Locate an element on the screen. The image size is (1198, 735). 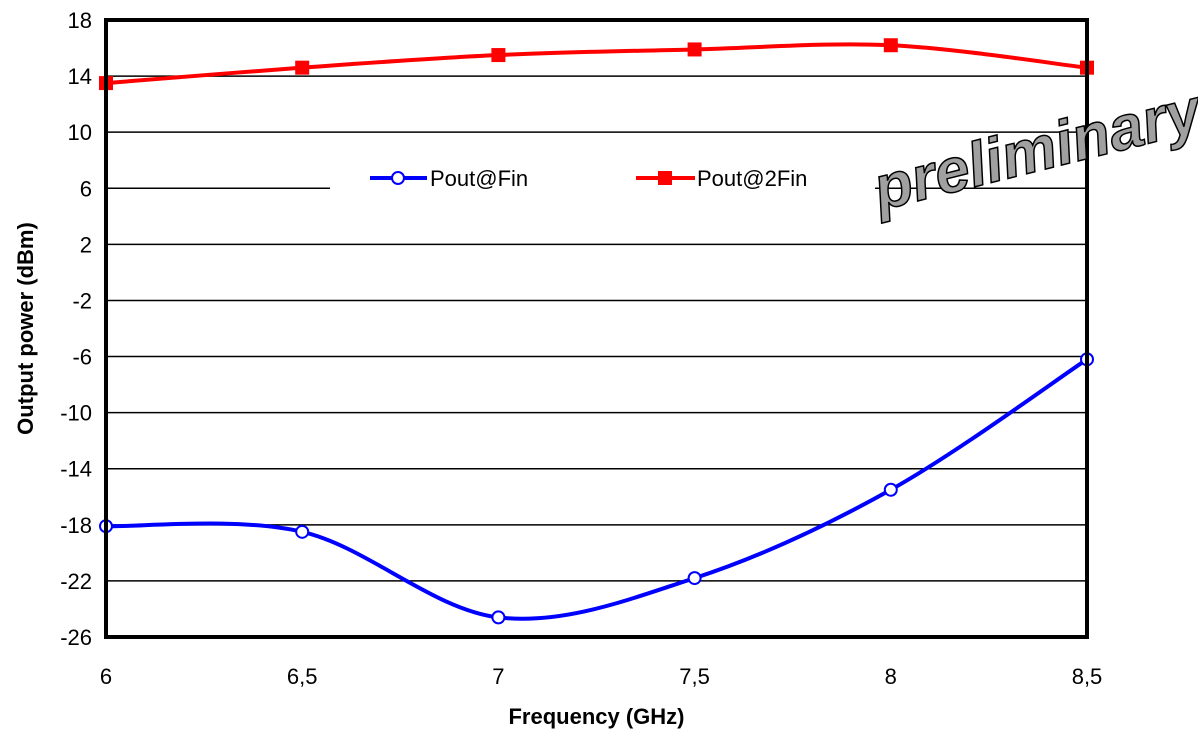
y-tick-label: -10 is located at coordinates (76, 413).